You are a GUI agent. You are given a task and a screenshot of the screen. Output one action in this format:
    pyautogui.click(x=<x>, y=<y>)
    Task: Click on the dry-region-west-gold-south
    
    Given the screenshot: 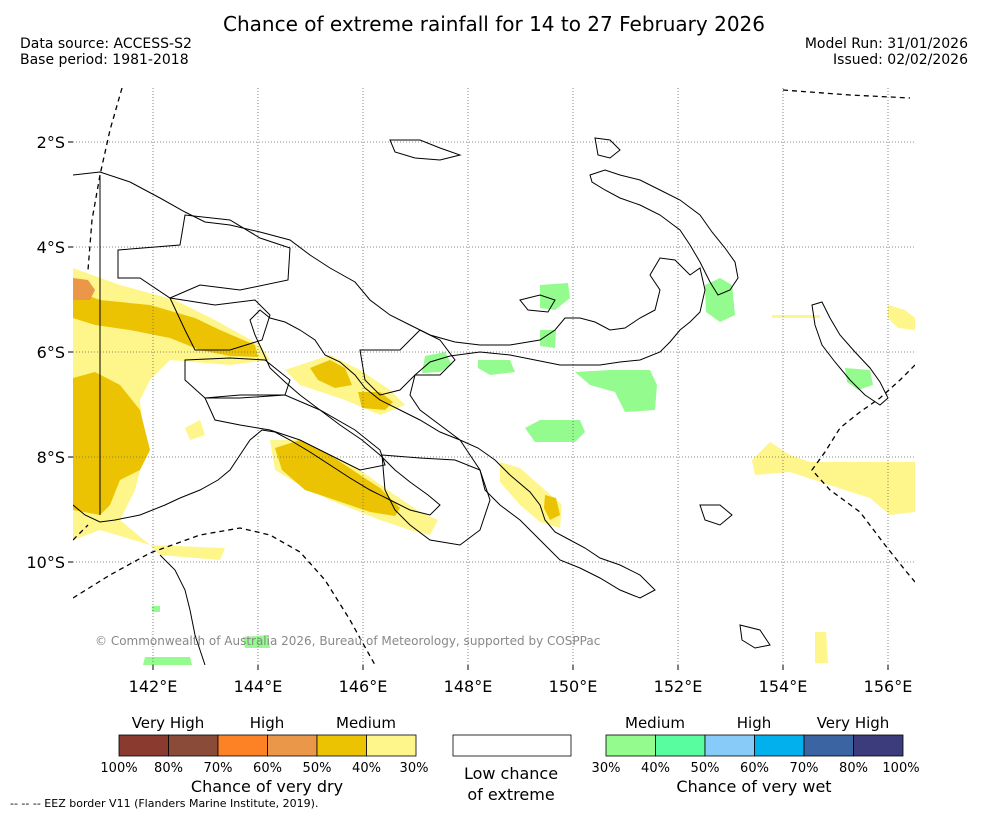 What is the action you would take?
    pyautogui.click(x=111, y=443)
    